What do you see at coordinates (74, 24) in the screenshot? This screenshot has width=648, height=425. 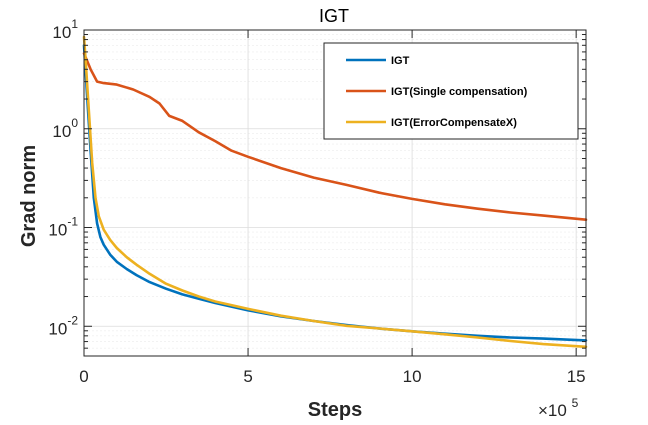 I see `y-tick-exponent: 1` at bounding box center [74, 24].